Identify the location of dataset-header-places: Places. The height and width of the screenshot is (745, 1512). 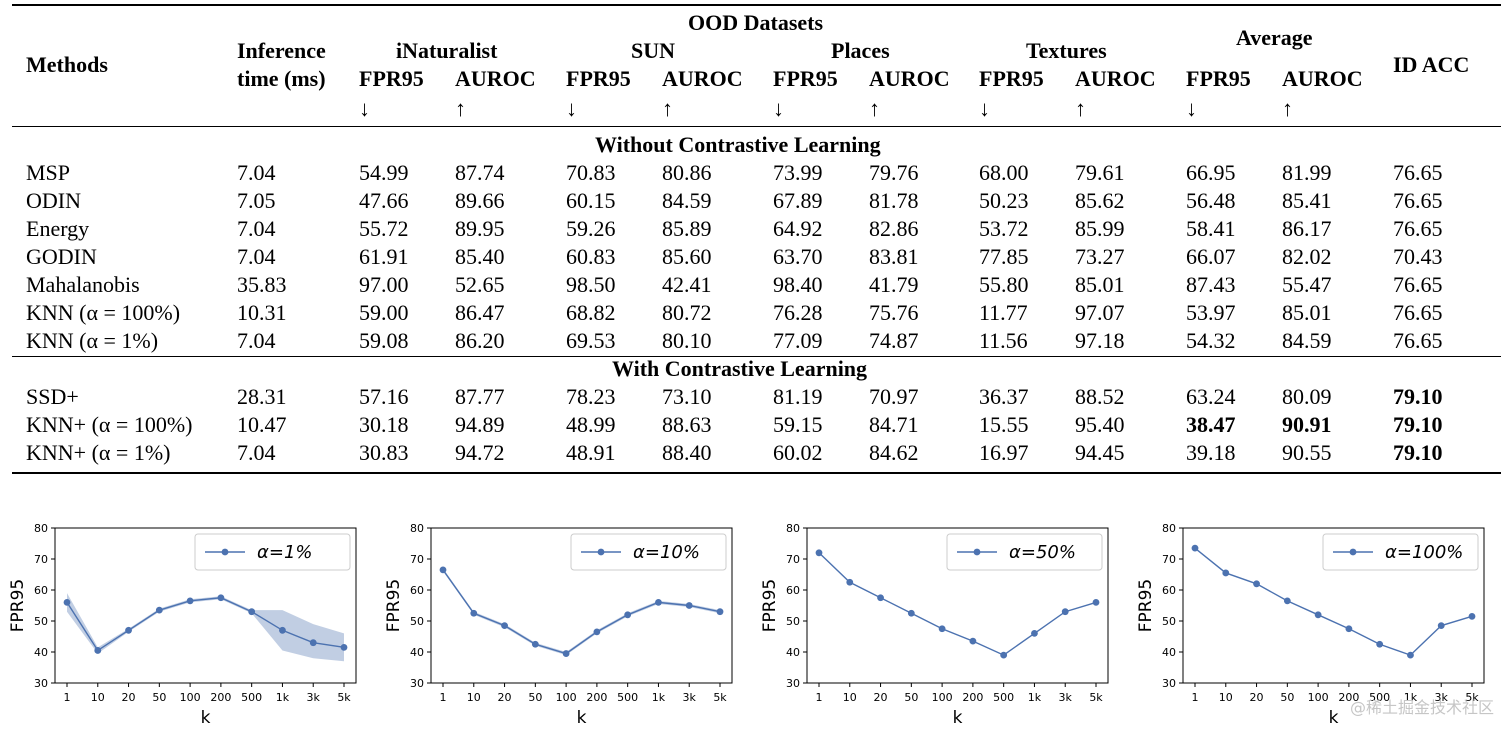
(860, 50).